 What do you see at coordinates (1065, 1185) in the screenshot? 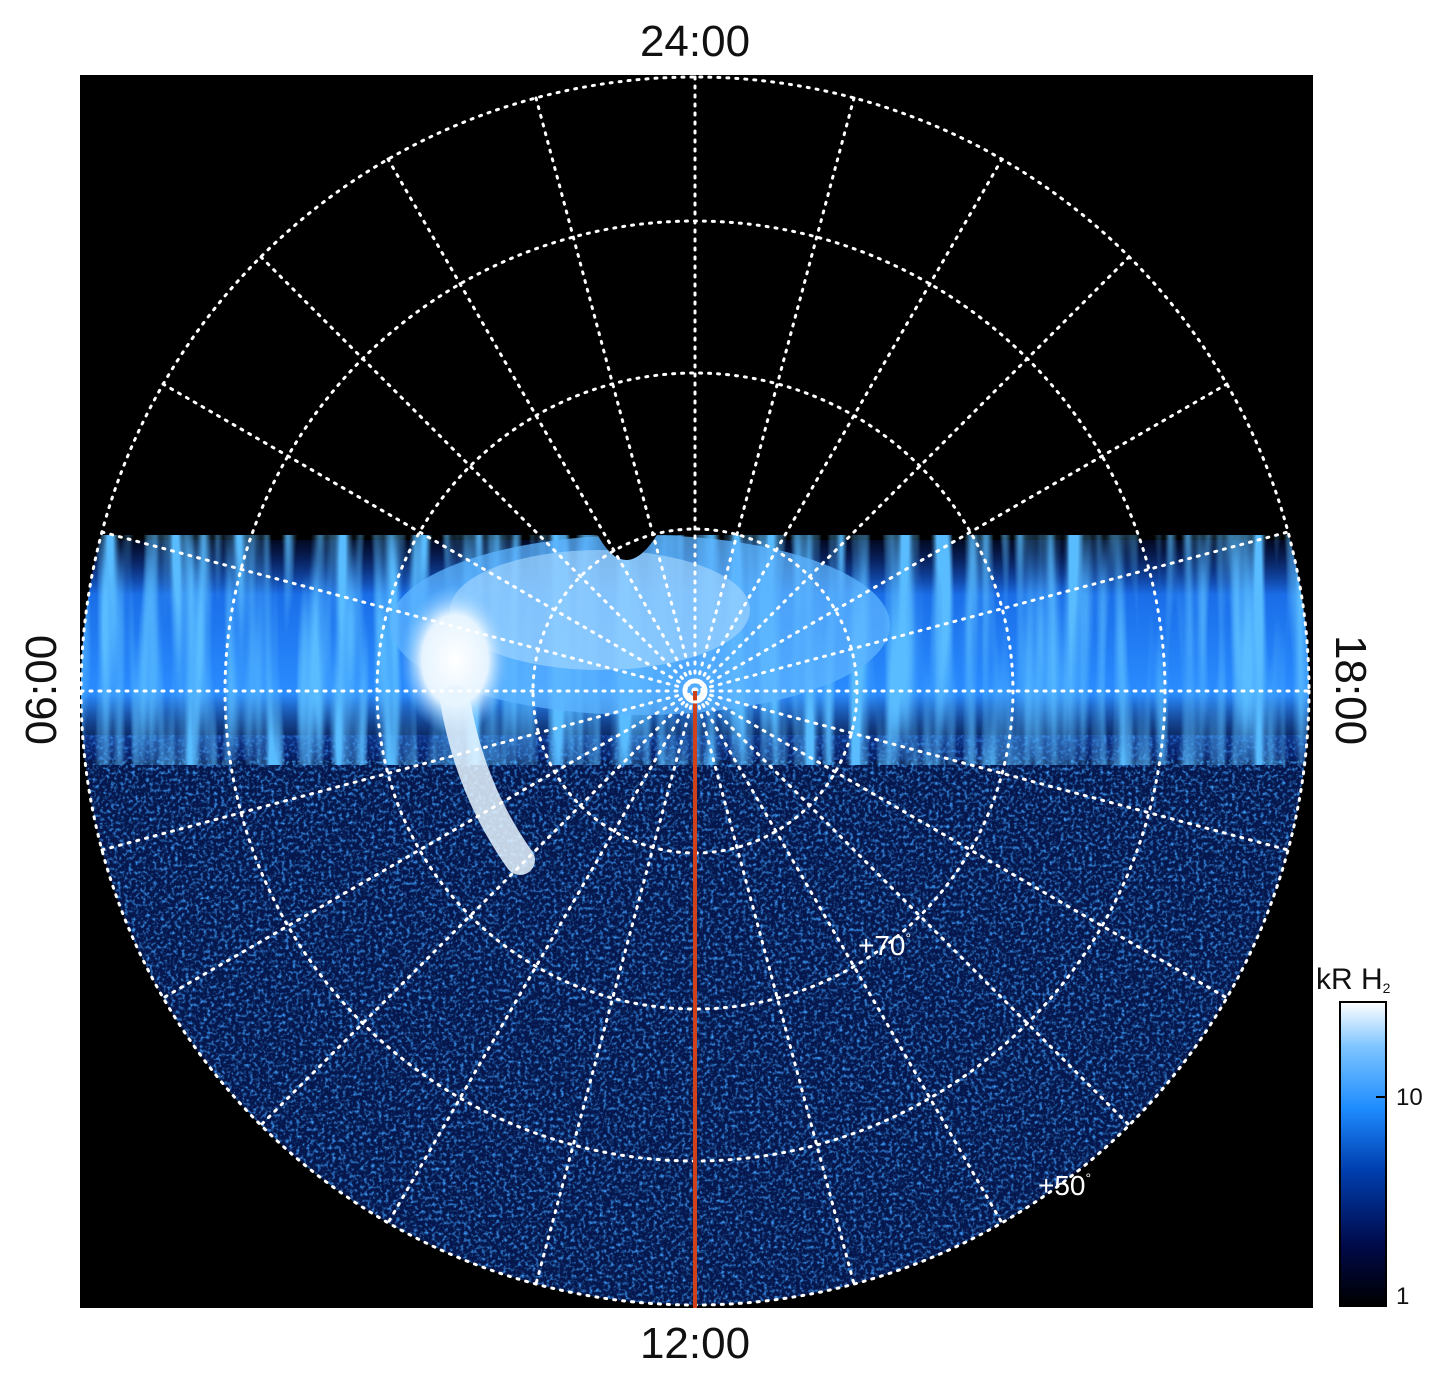
I see `latitude-label-50: +50°` at bounding box center [1065, 1185].